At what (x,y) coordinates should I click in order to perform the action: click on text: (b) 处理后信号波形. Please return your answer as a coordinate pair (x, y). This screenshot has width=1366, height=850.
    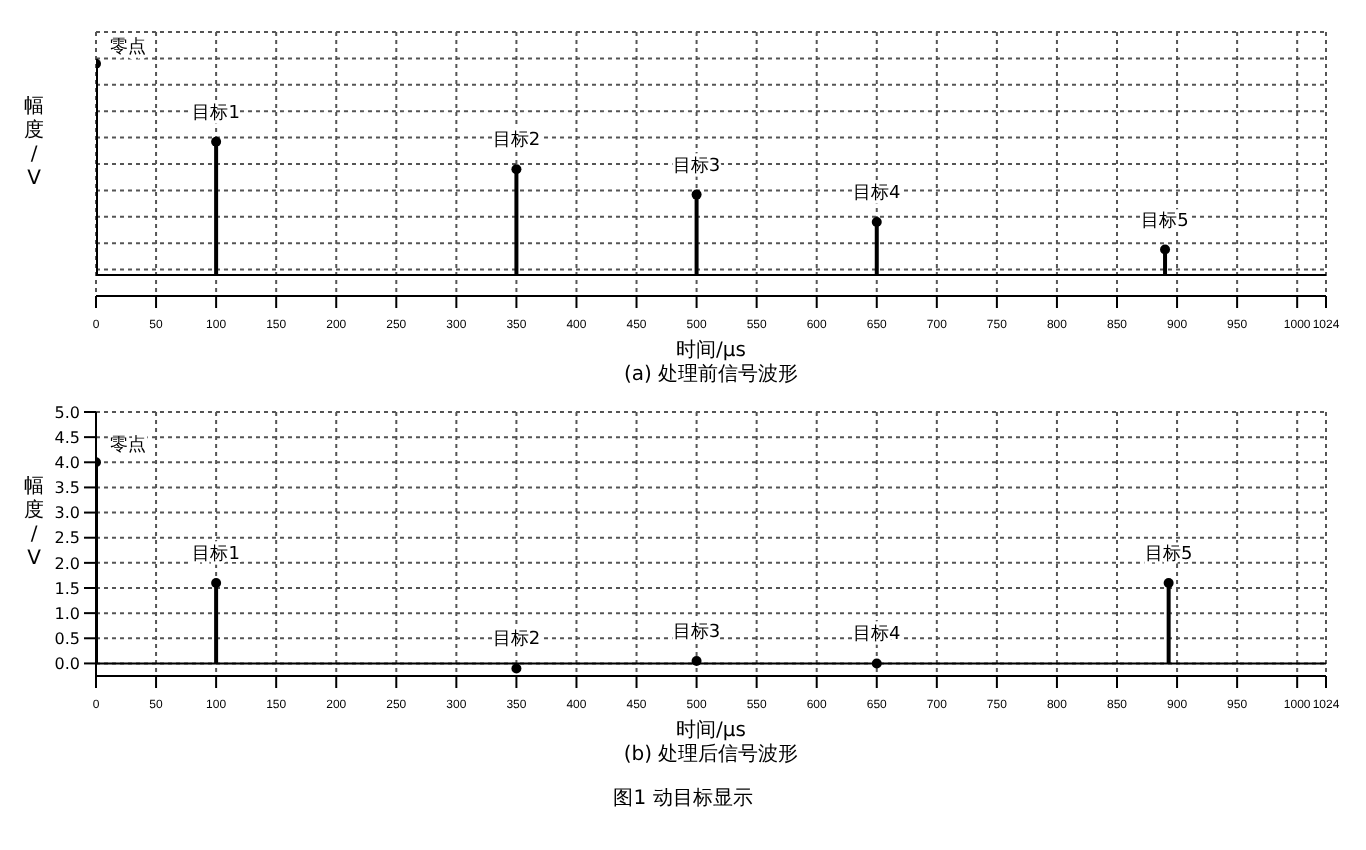
    Looking at the image, I should click on (711, 754).